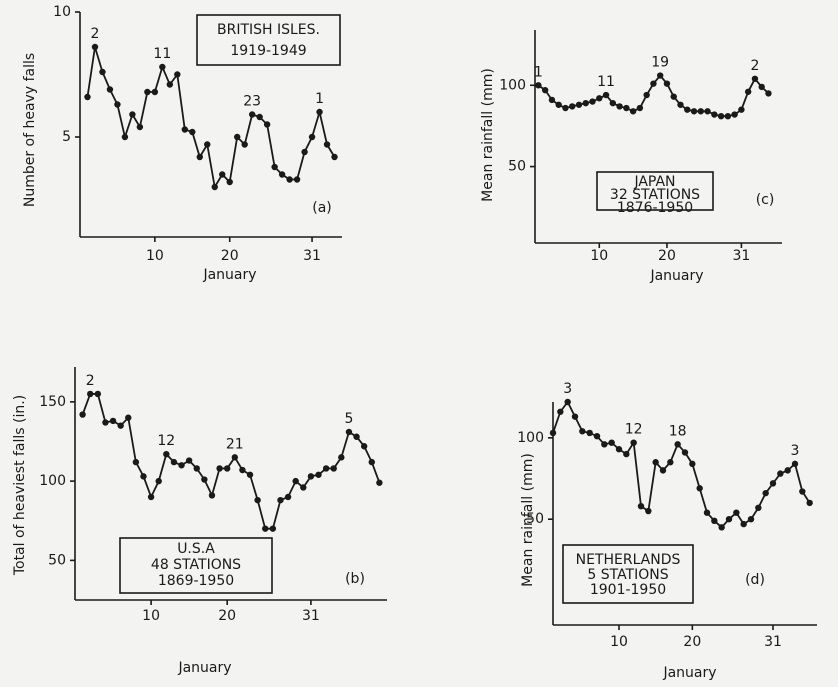  I want to click on data-line, so click(211, 118).